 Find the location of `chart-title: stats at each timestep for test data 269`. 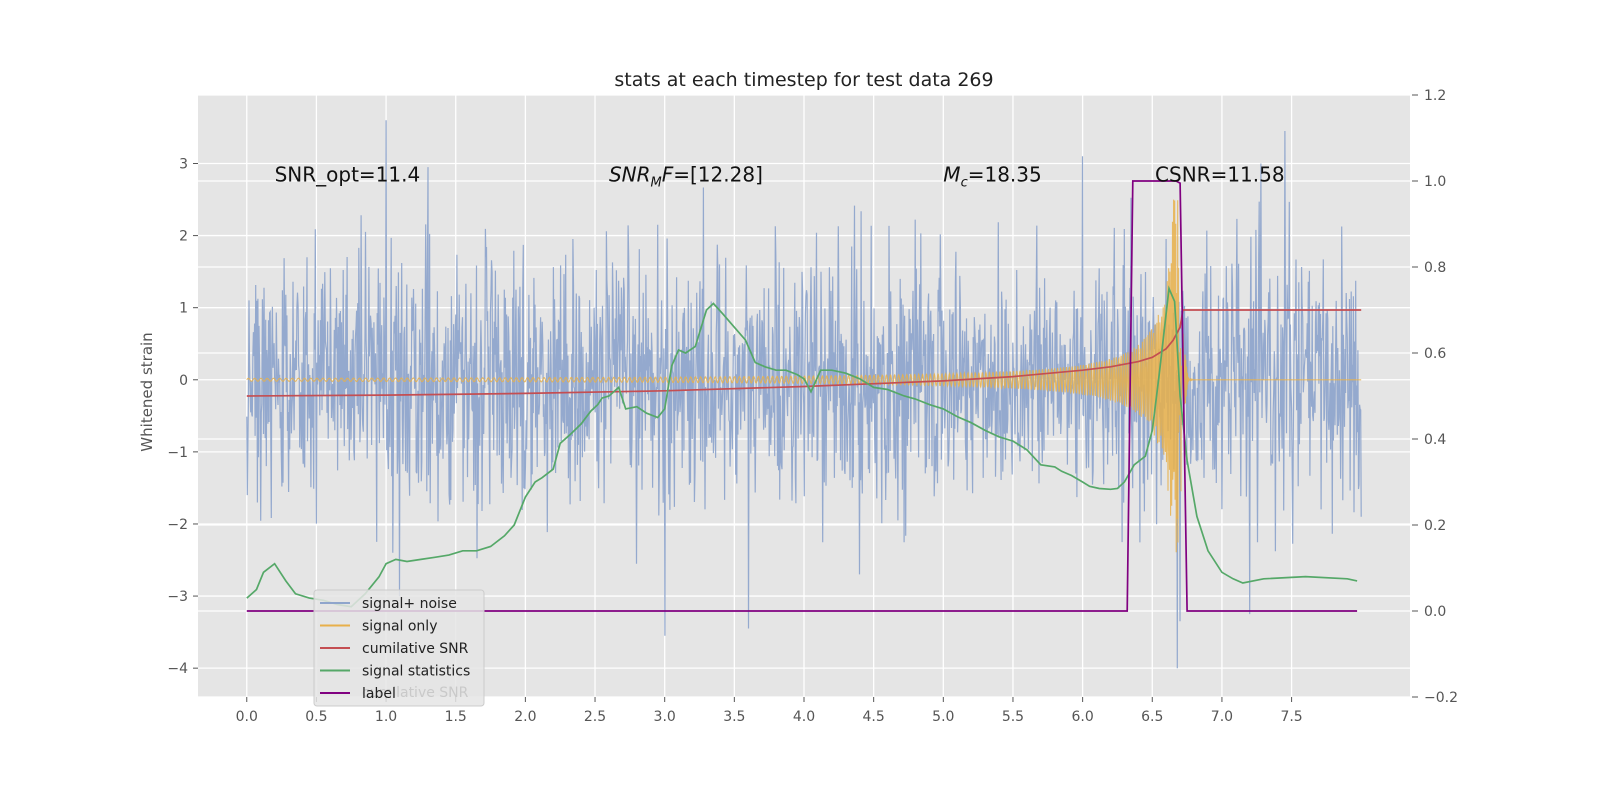

chart-title: stats at each timestep for test data 269 is located at coordinates (803, 80).